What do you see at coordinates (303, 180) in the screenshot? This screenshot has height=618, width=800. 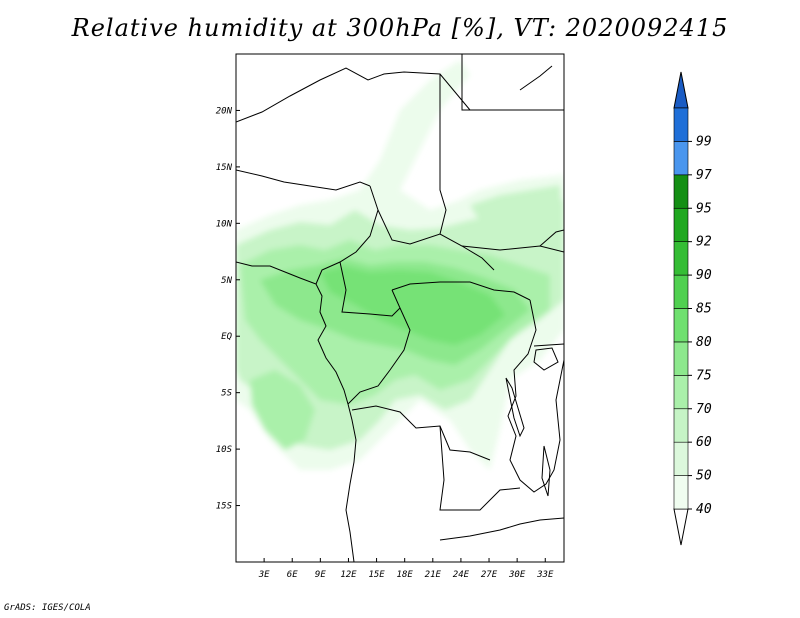 I see `border-niger-south` at bounding box center [303, 180].